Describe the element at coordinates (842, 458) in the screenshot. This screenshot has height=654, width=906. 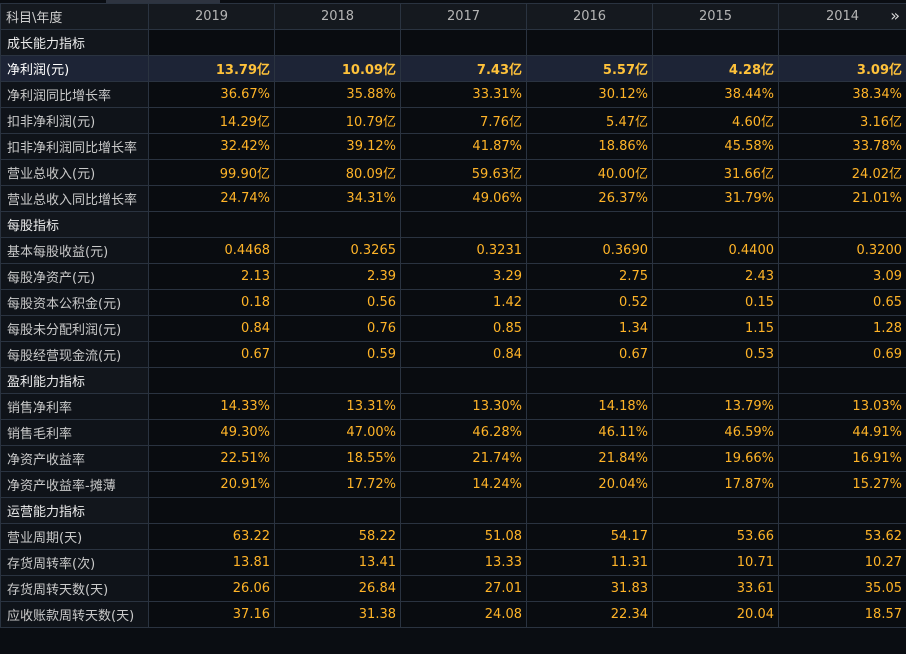
I see `value-cell: 16.91%` at that location.